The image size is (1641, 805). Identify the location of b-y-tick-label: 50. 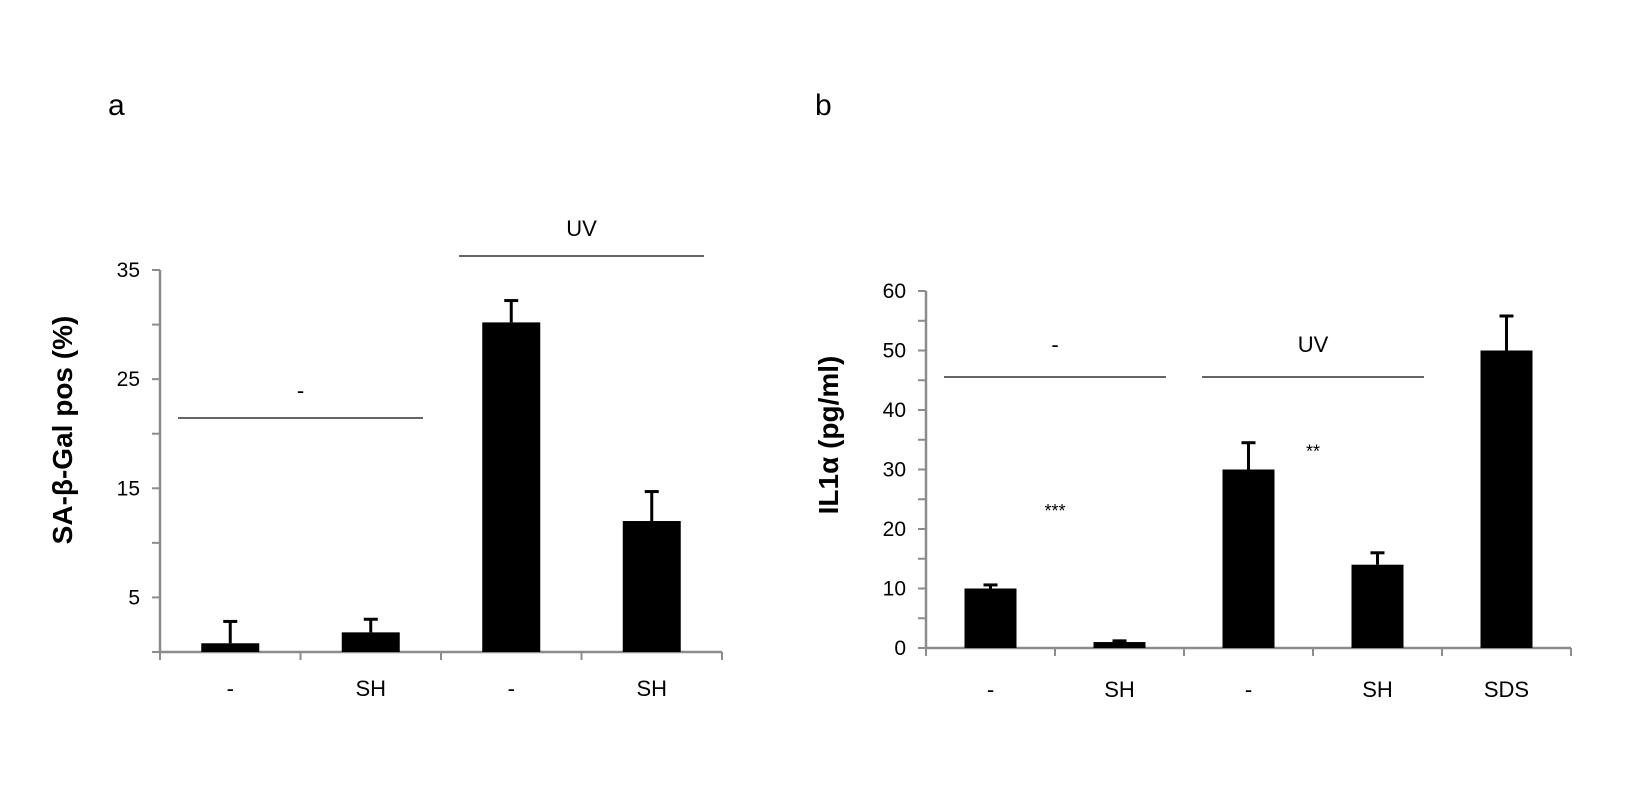
(894, 351).